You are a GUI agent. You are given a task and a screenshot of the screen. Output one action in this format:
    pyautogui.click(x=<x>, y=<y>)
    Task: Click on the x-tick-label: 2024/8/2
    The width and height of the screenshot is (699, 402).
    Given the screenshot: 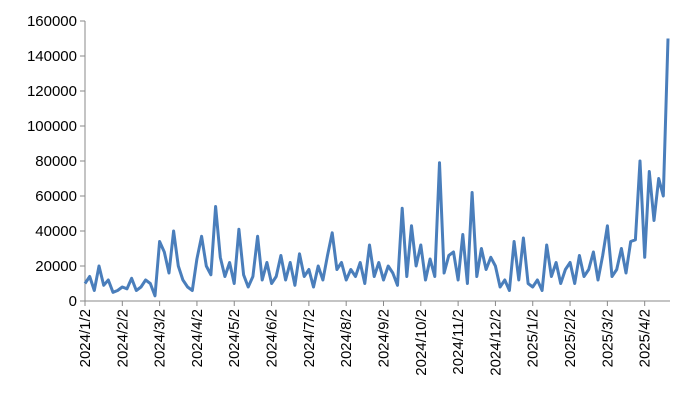 What is the action you would take?
    pyautogui.click(x=346, y=338)
    